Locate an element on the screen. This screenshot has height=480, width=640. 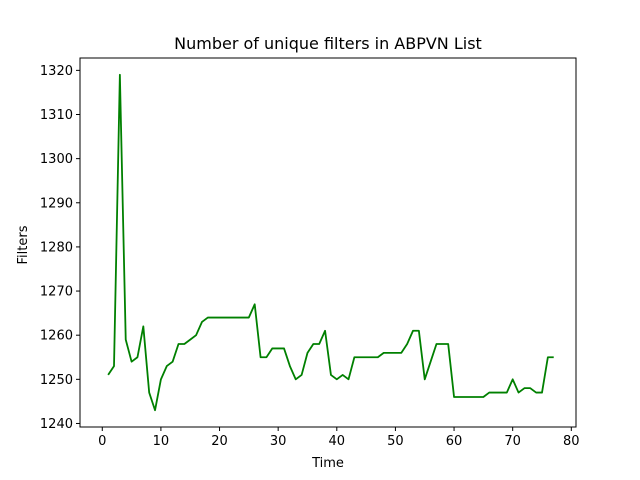
y-tick-label: 1290 is located at coordinates (56, 203).